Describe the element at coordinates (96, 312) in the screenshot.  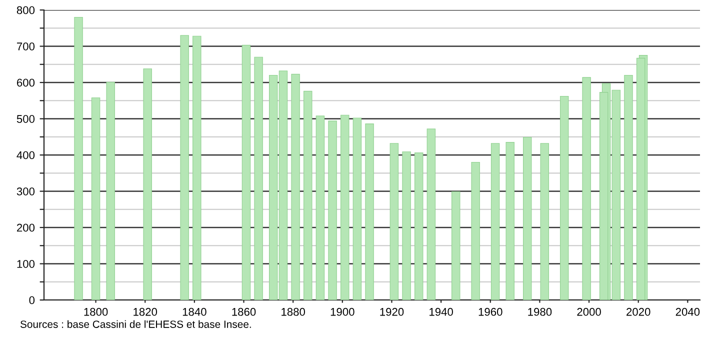
I see `x-tick-label: 1800` at that location.